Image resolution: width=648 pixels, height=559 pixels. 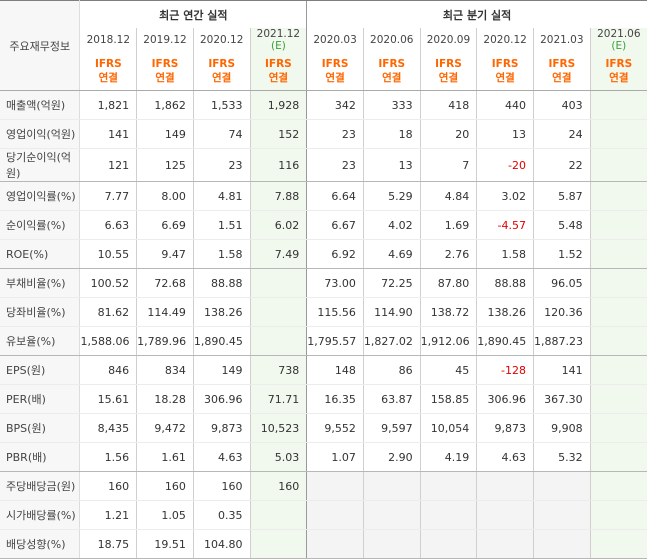 What do you see at coordinates (278, 457) in the screenshot?
I see `table-cell: 5.03` at bounding box center [278, 457].